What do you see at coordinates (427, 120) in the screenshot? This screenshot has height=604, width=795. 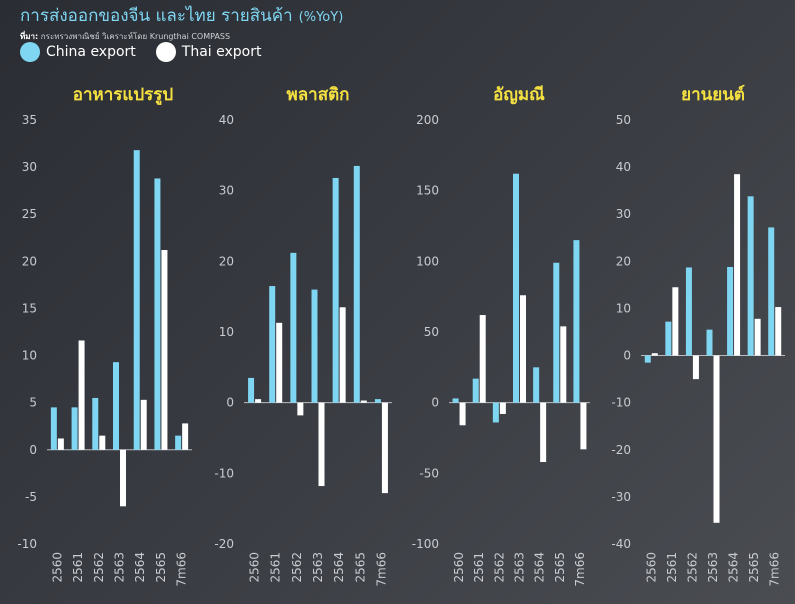 I see `y-tick-label: 200` at bounding box center [427, 120].